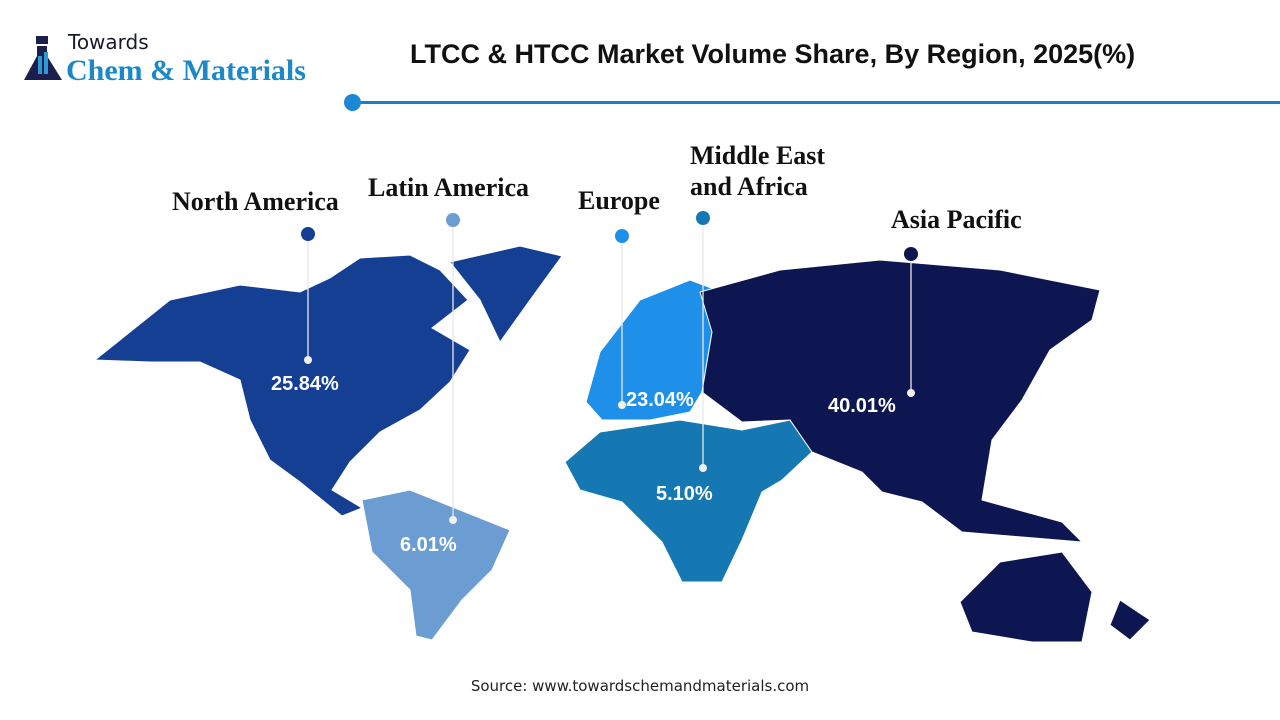 Image resolution: width=1280 pixels, height=720 pixels. I want to click on logo: Towards Chem & Materials, so click(182, 60).